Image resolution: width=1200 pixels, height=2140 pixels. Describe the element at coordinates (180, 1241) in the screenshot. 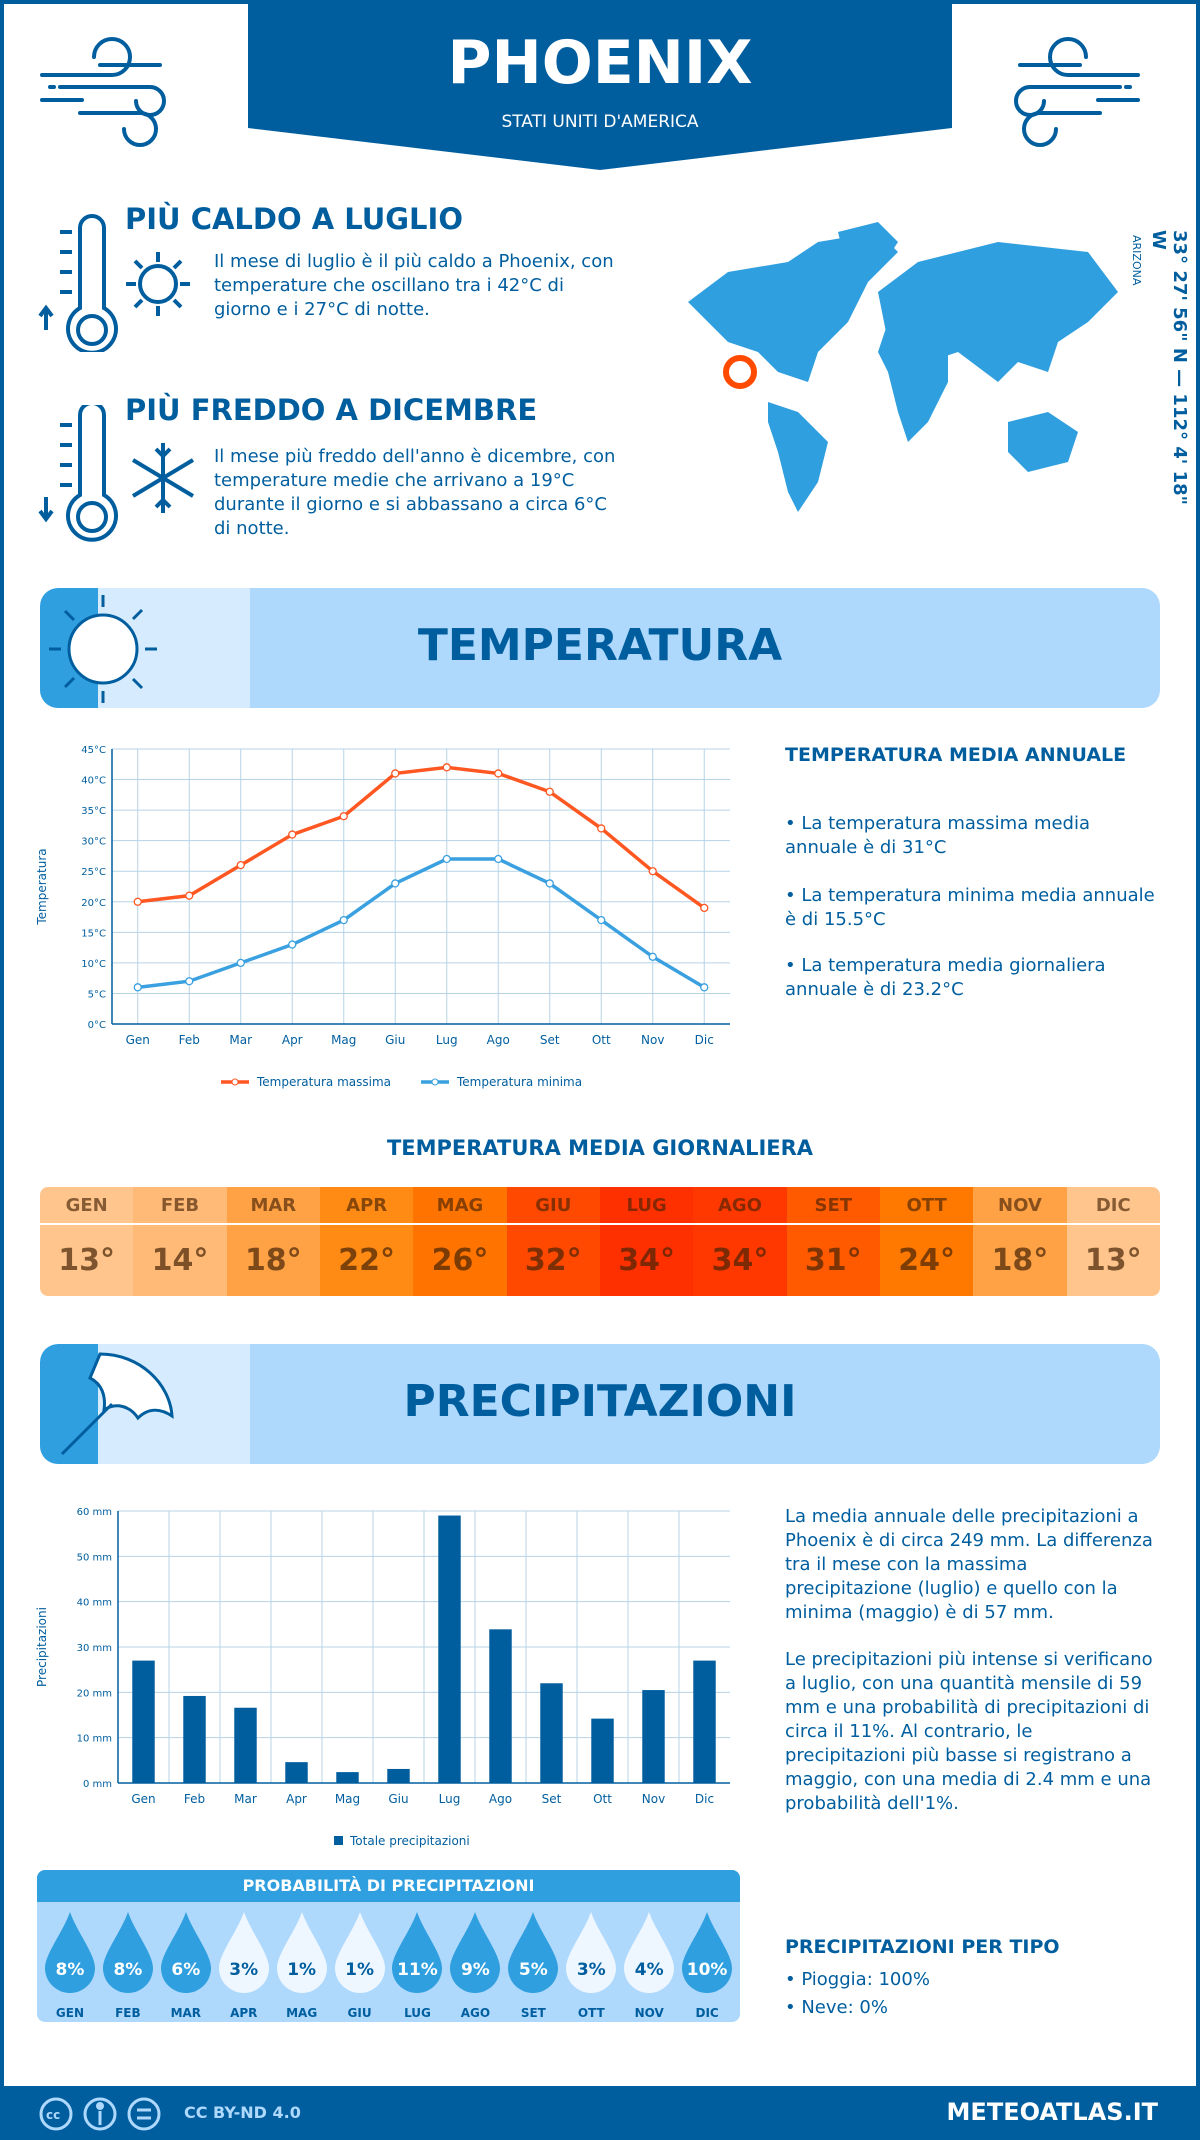

I see `daily-temp-feb: FEB 14°` at that location.